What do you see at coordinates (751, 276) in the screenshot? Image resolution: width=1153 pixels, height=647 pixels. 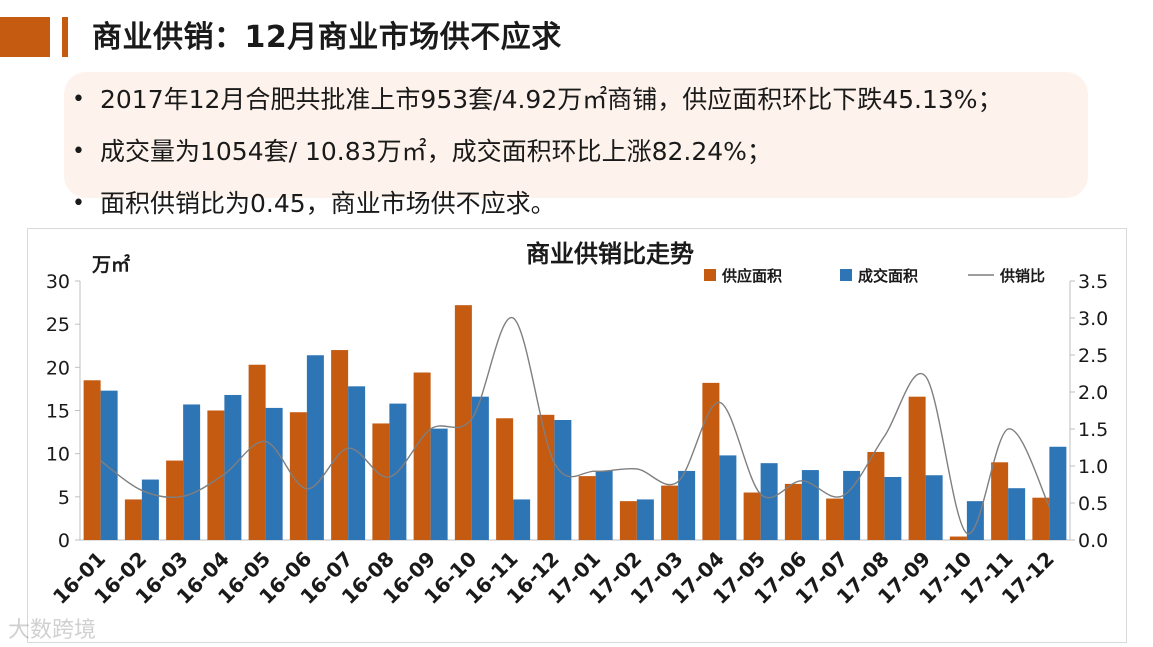 I see `legend-supply-label: 供应面积` at bounding box center [751, 276].